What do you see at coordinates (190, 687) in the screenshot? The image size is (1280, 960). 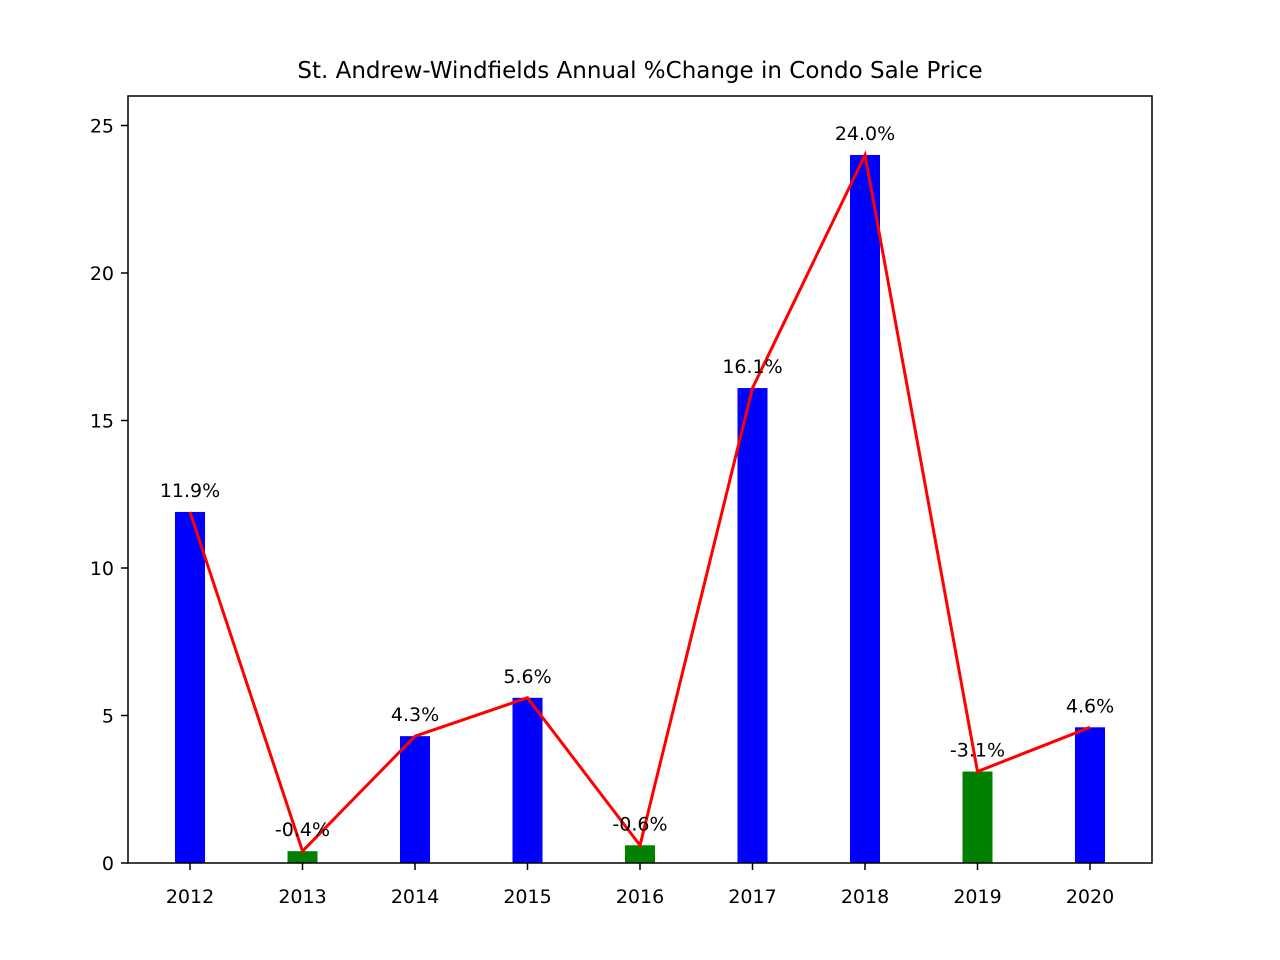 I see `bar-2012` at bounding box center [190, 687].